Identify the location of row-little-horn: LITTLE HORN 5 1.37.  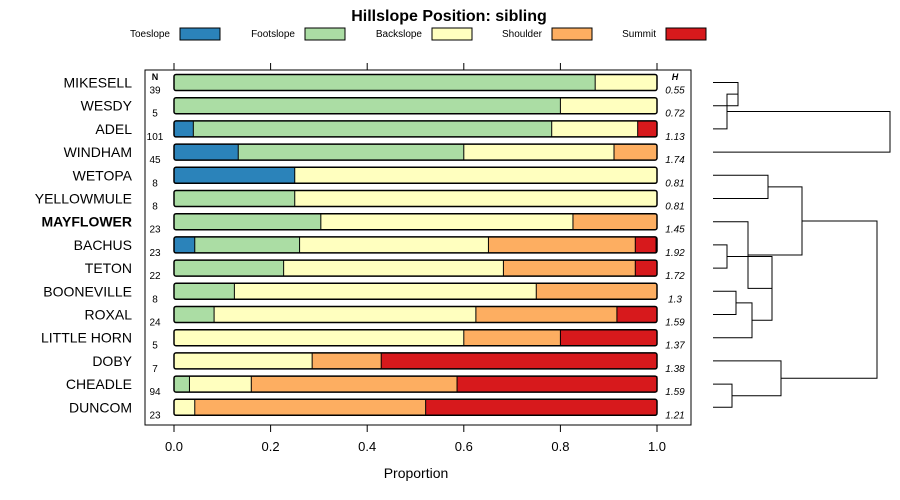
(363, 340).